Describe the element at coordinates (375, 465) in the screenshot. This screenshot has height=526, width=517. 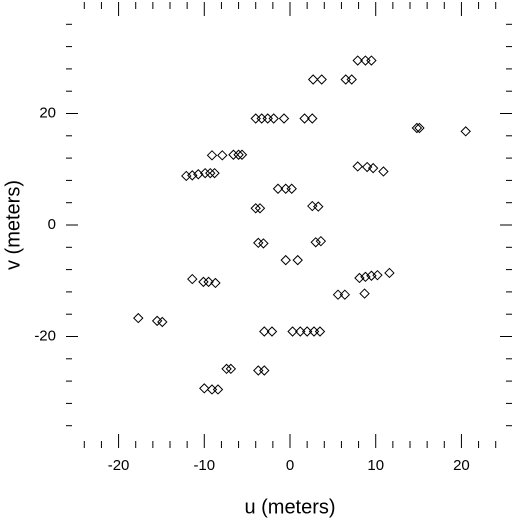
I see `x-tick-label: 10` at that location.